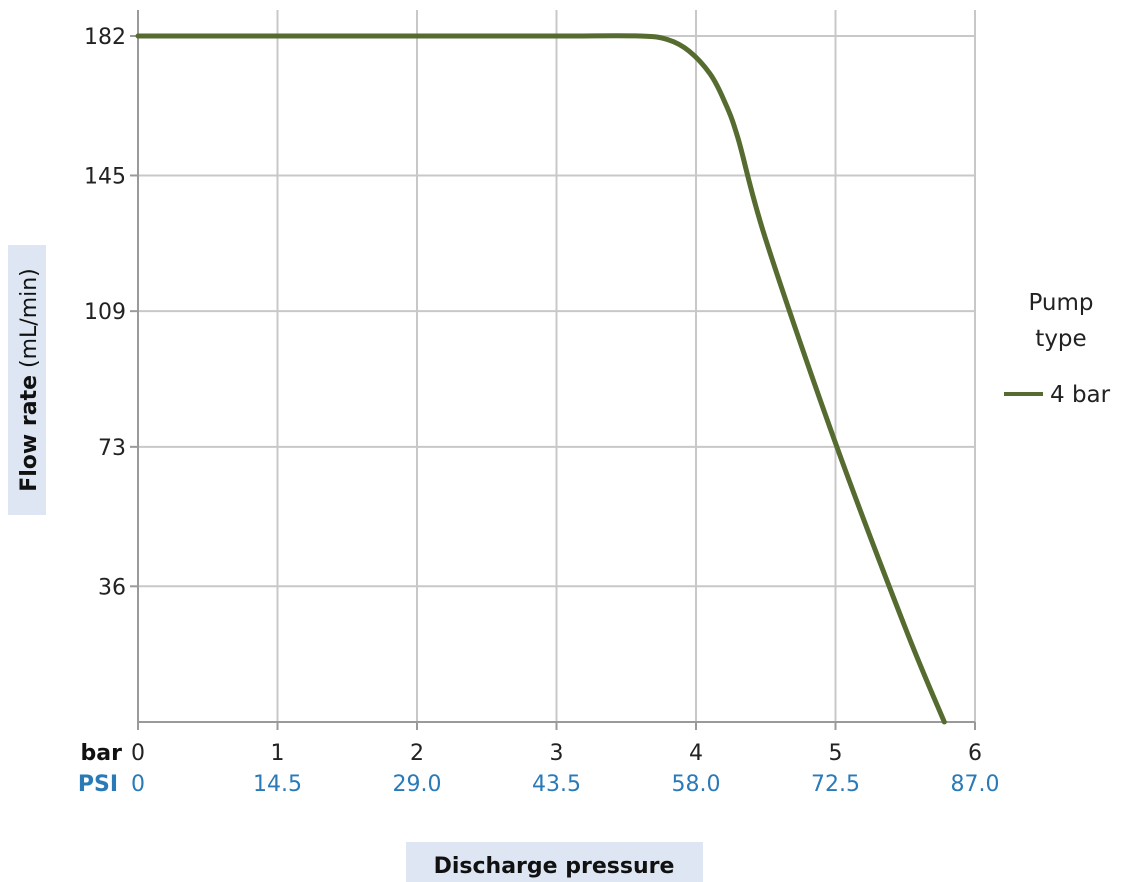  Describe the element at coordinates (1060, 303) in the screenshot. I see `legend-title-line-1: Pump` at that location.